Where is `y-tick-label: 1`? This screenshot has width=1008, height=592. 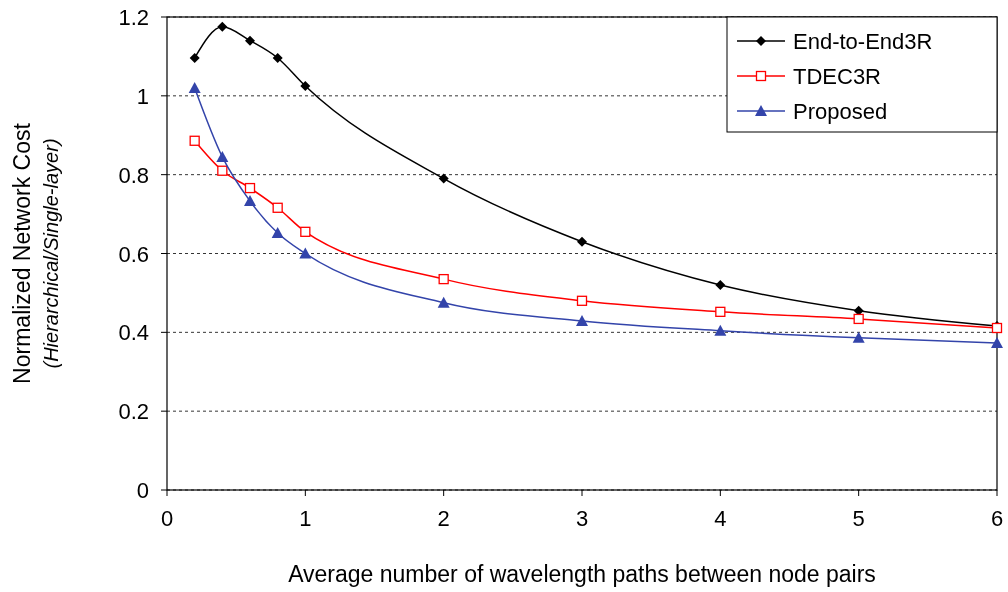 y-tick-label: 1 is located at coordinates (142, 96).